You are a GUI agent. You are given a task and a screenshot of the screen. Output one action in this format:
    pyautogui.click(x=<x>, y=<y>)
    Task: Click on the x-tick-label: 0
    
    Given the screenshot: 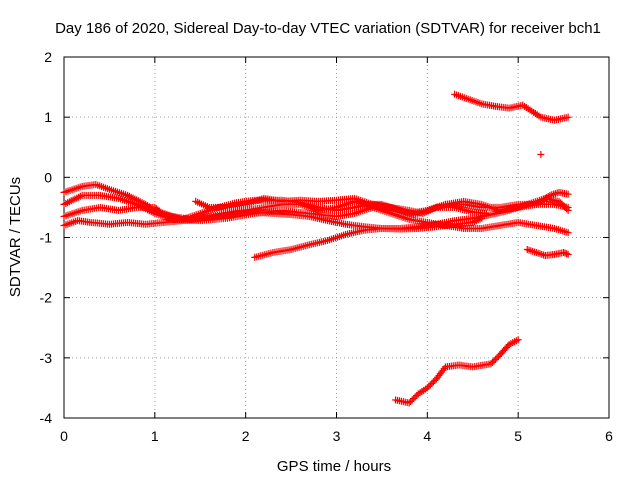 What is the action you would take?
    pyautogui.click(x=64, y=436)
    